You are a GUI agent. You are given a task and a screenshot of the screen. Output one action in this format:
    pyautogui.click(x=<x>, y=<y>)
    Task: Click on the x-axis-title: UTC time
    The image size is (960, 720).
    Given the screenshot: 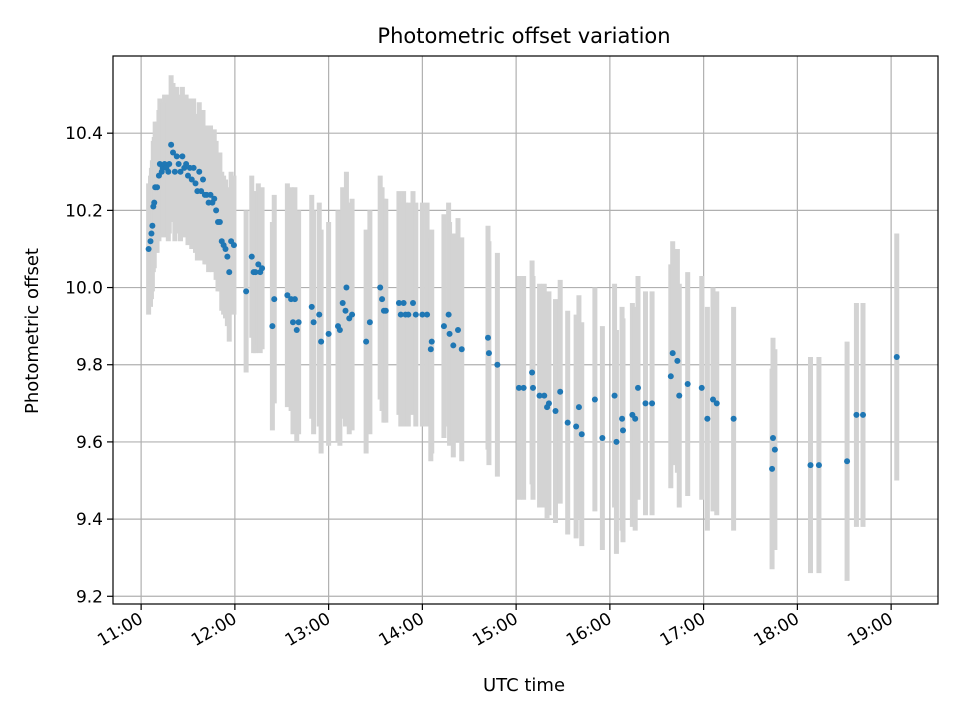 What is the action you would take?
    pyautogui.click(x=524, y=685)
    